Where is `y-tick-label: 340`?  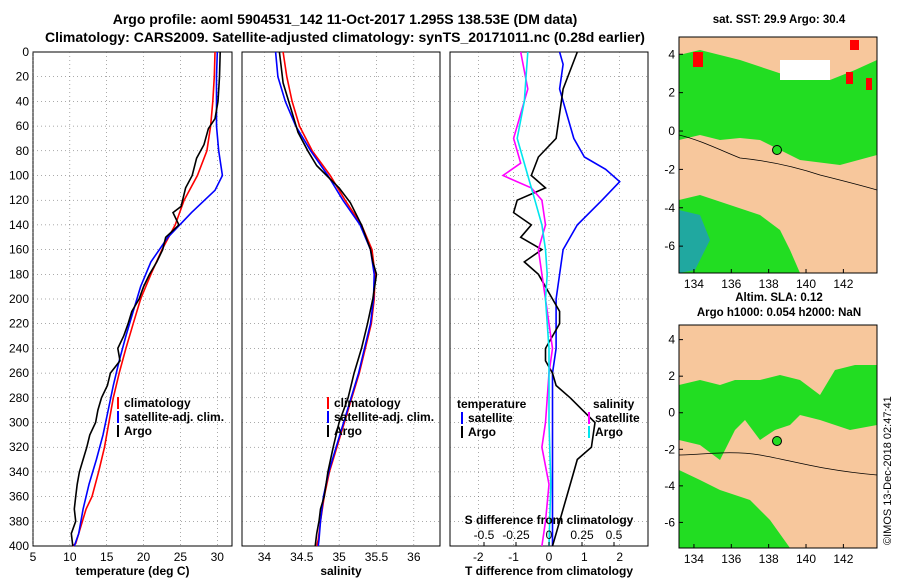 y-tick-label: 340 is located at coordinates (19, 472).